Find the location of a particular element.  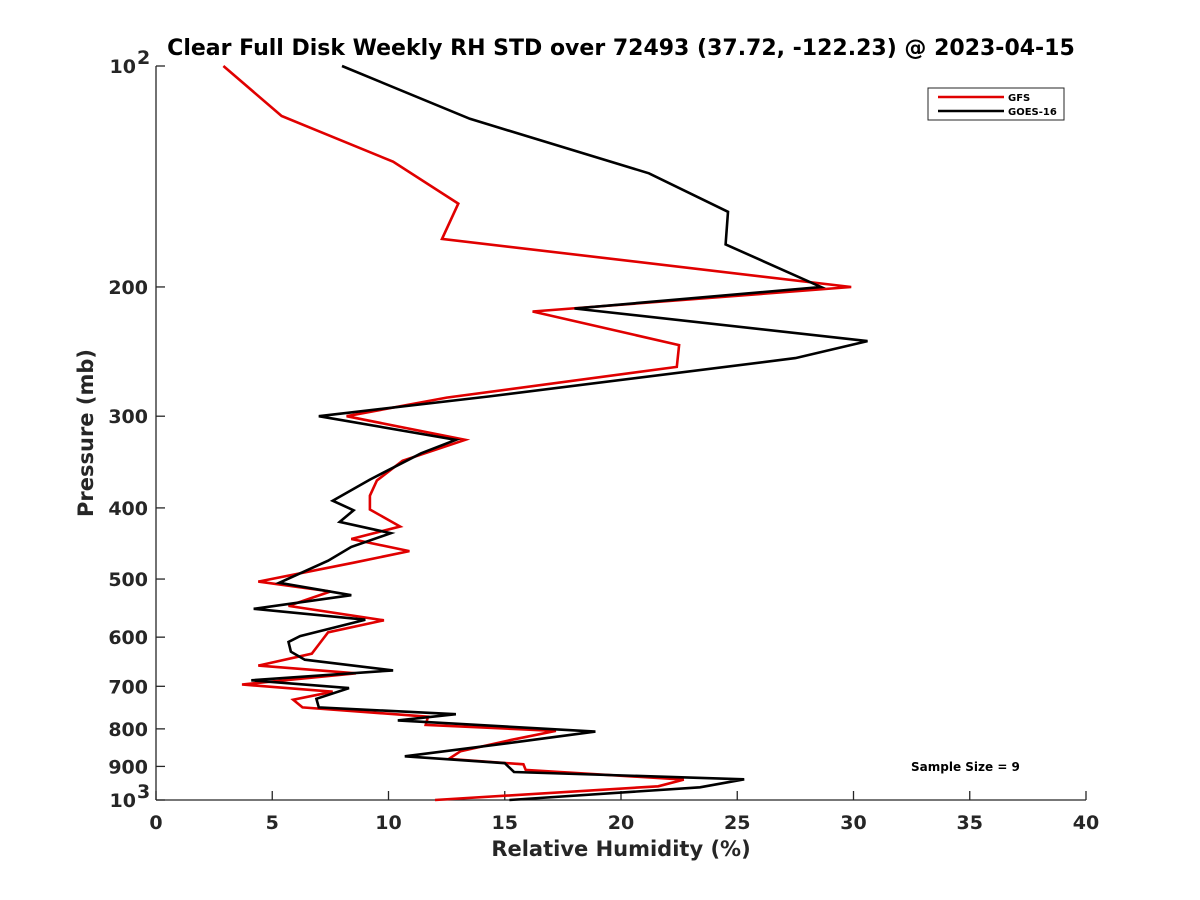

y-tick-label-7: 800 is located at coordinates (128, 730).